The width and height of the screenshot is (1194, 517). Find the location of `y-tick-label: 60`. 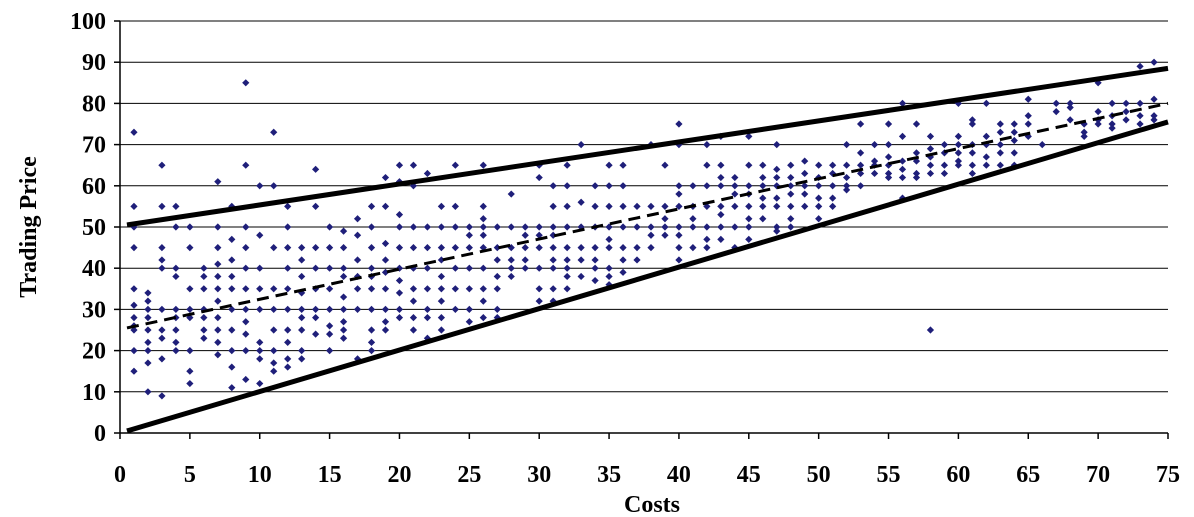

y-tick-label: 60 is located at coordinates (94, 187).